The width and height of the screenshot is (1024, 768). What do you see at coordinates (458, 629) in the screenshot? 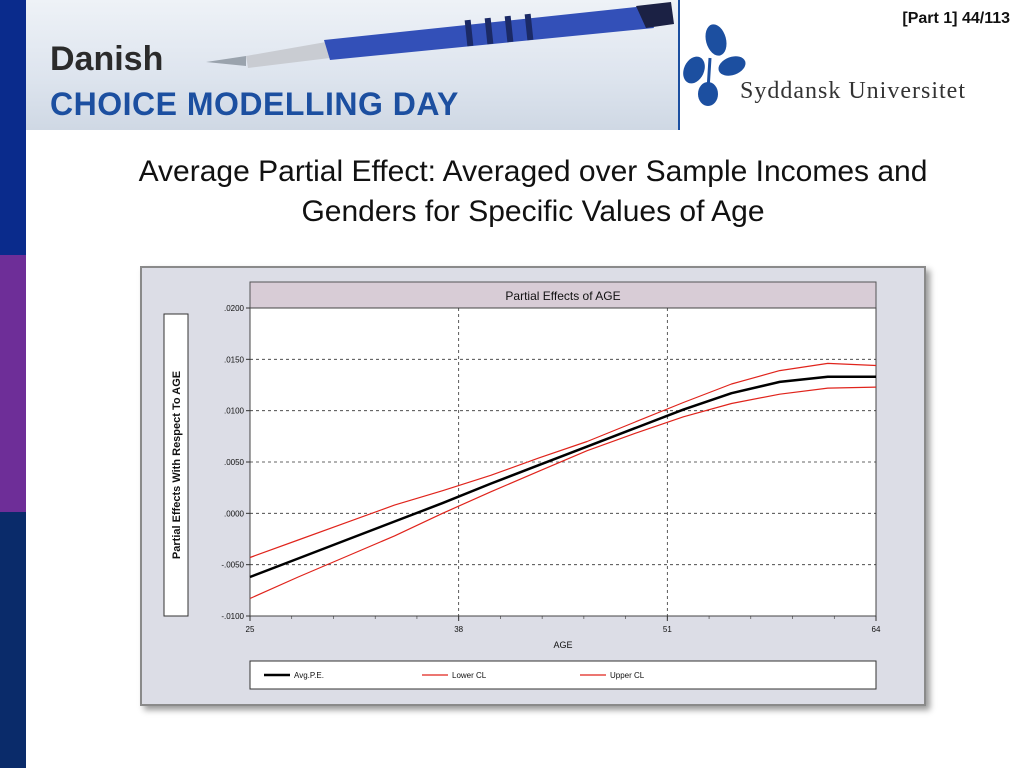
I see `x-tick-label: 38` at bounding box center [458, 629].